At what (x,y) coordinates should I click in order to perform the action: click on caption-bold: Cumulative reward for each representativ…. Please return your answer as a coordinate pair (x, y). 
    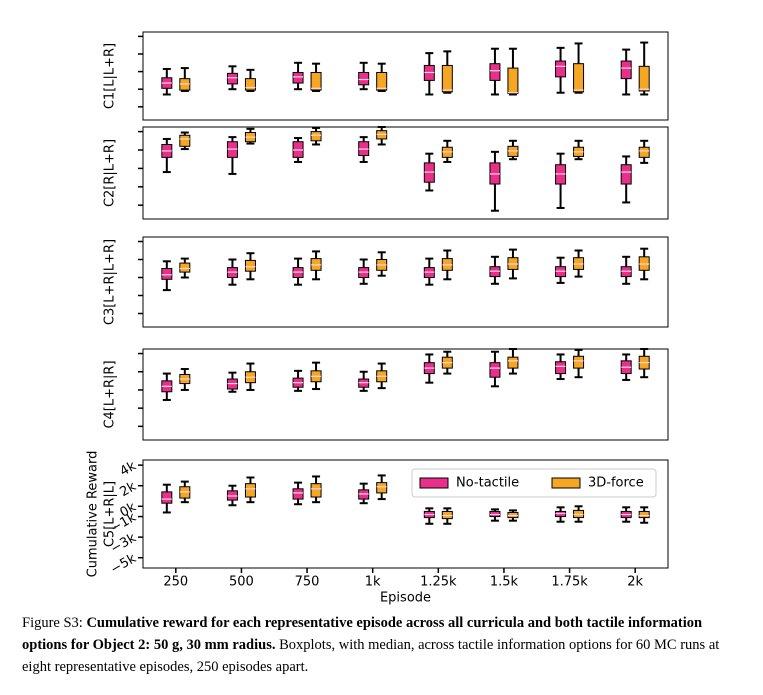
    Looking at the image, I should click on (362, 634).